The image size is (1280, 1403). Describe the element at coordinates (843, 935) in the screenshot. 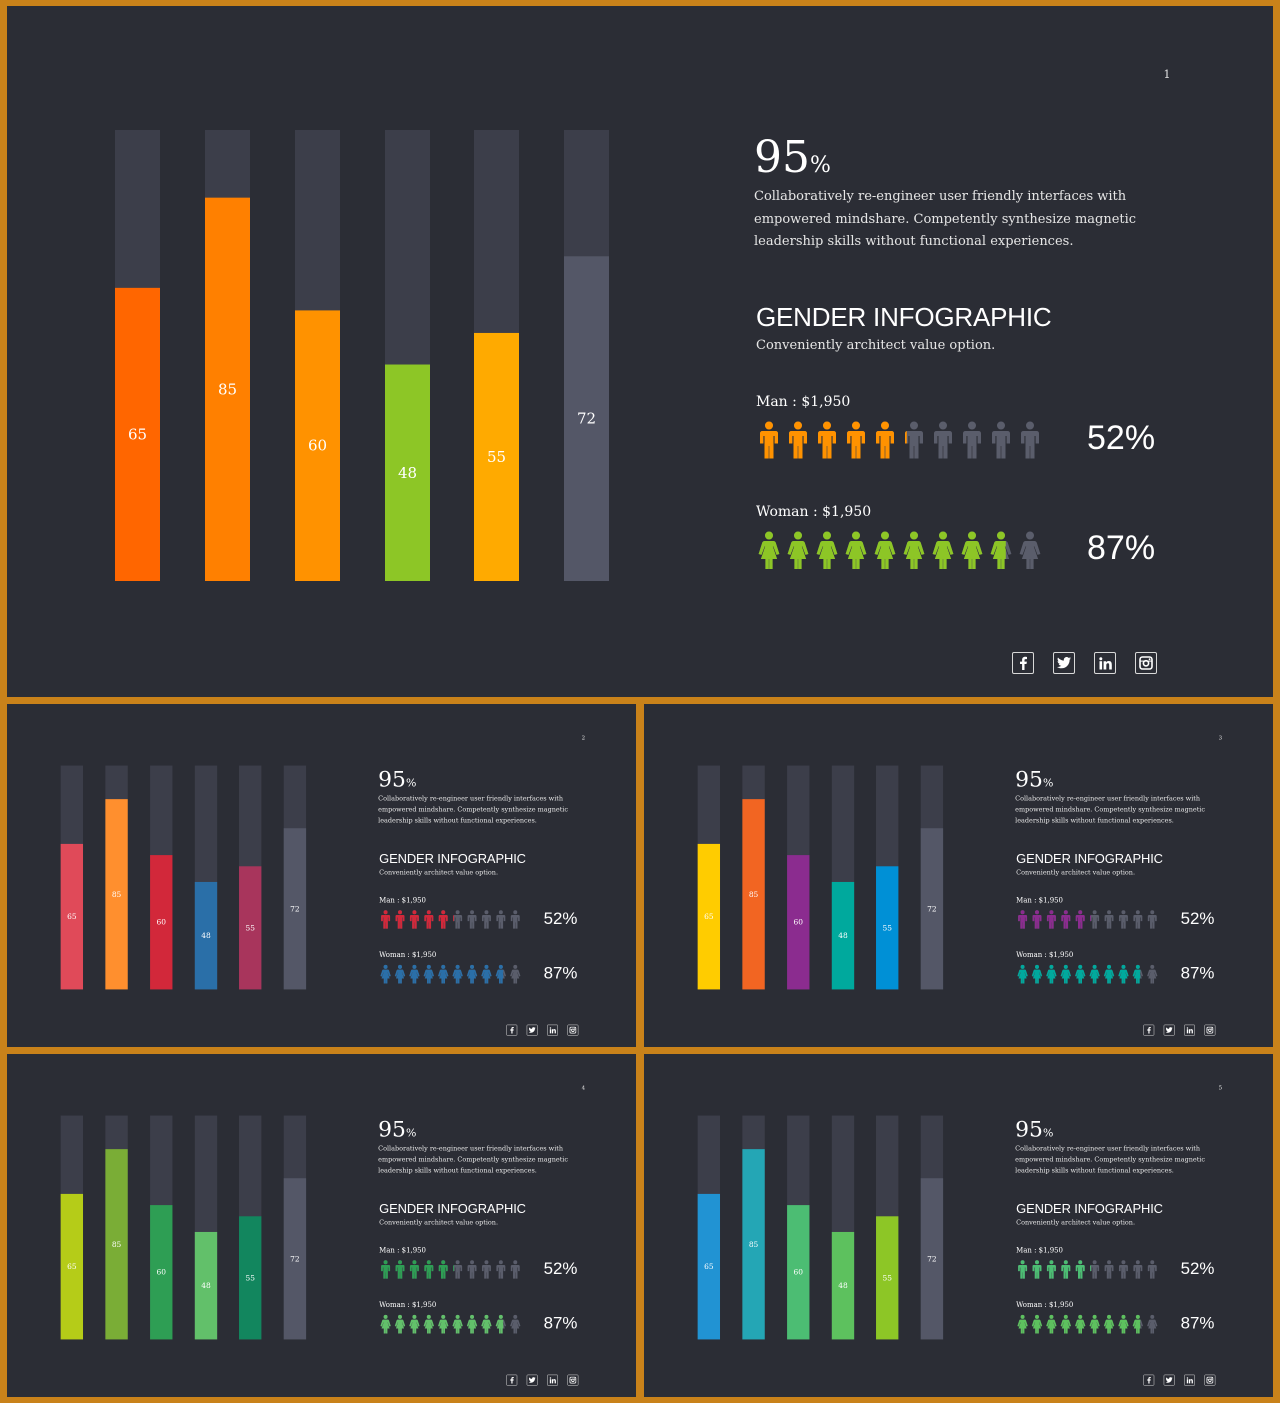

I see `bar-data-label: 48` at that location.